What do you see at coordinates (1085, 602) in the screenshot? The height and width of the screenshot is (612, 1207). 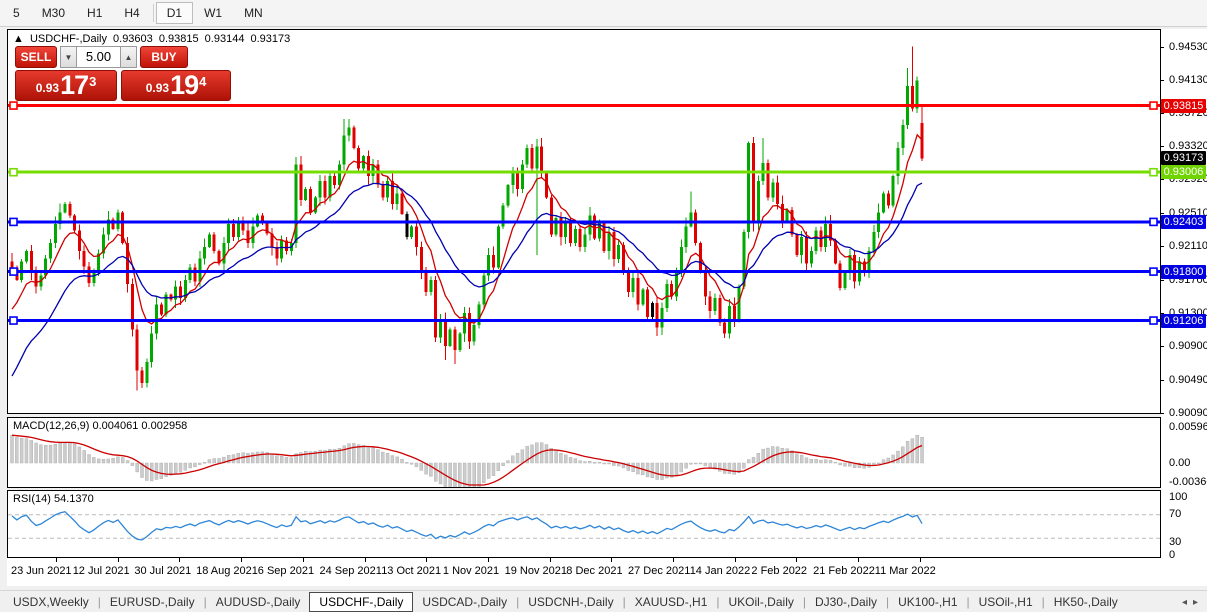 I see `tab-hk50-daily: HK50-,Daily` at bounding box center [1085, 602].